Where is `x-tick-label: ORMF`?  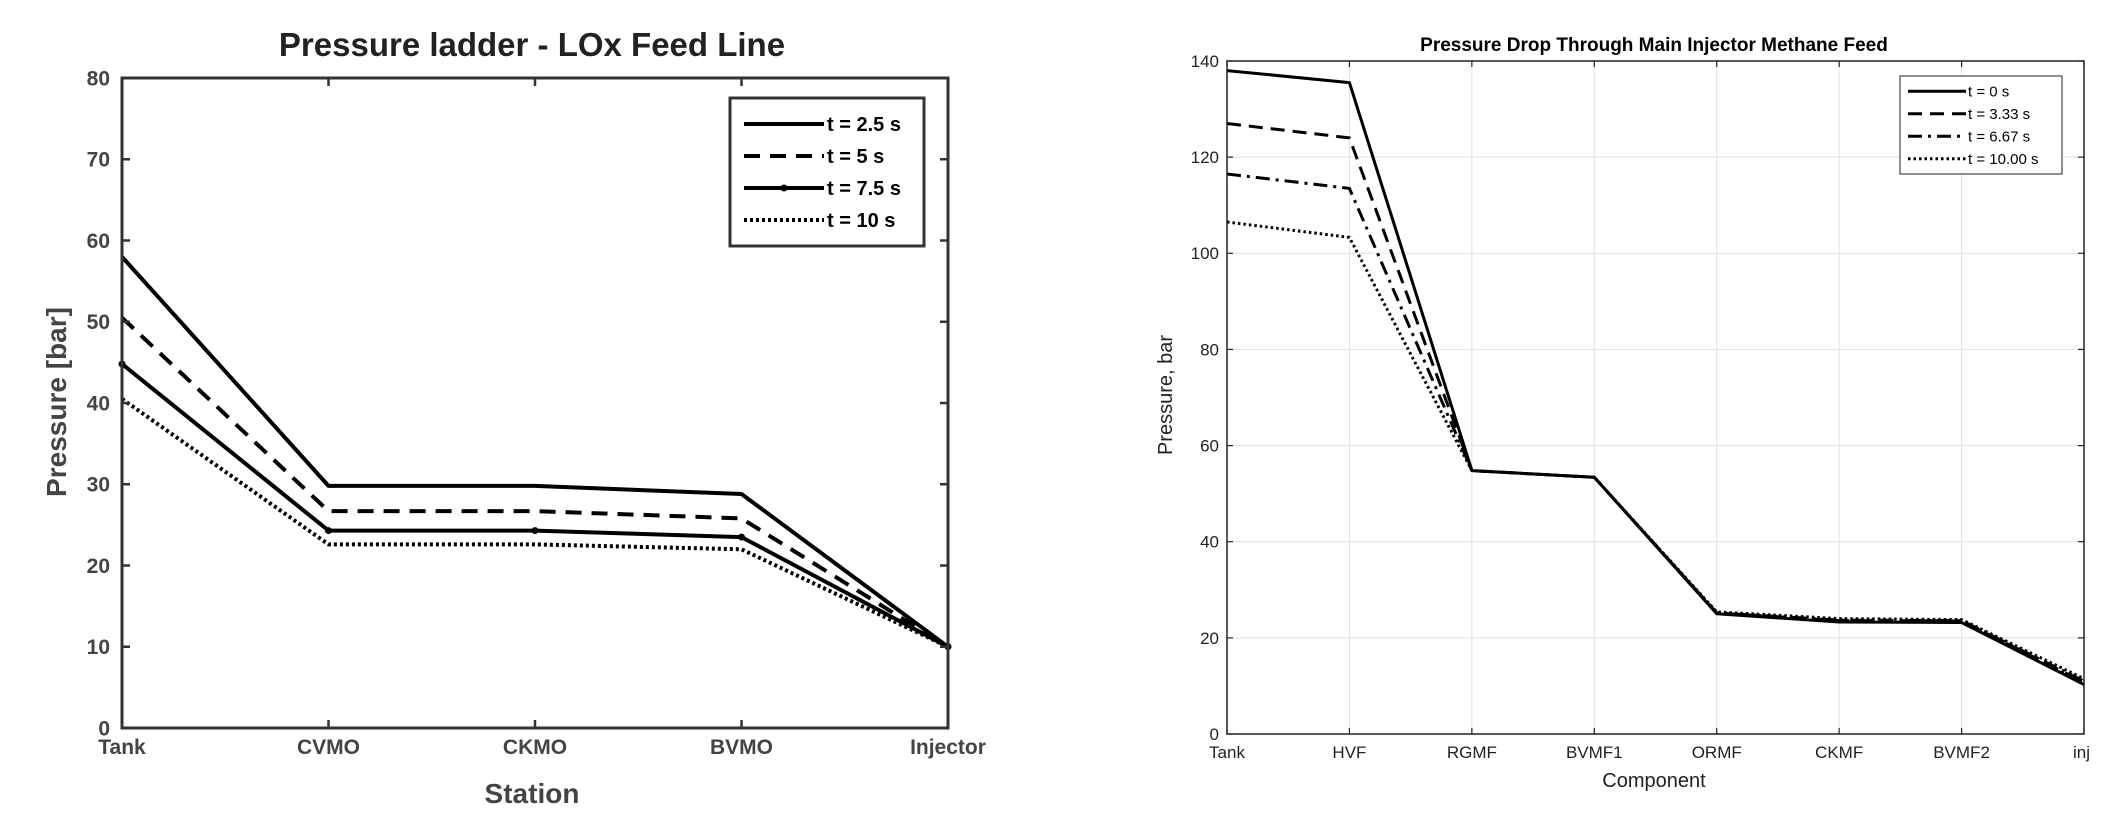 x-tick-label: ORMF is located at coordinates (1717, 752).